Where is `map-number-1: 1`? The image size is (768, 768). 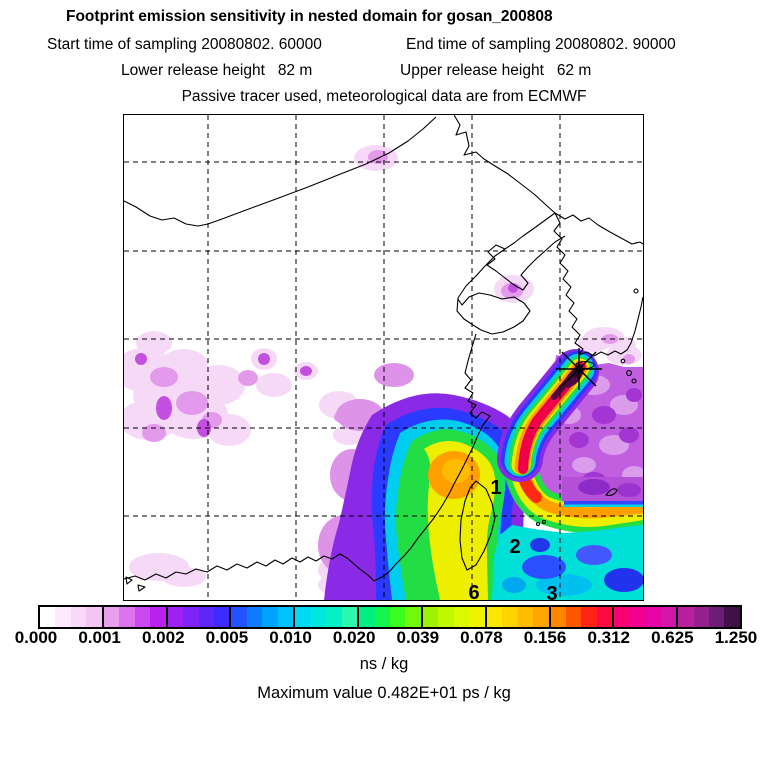
map-number-1: 1 is located at coordinates (496, 488).